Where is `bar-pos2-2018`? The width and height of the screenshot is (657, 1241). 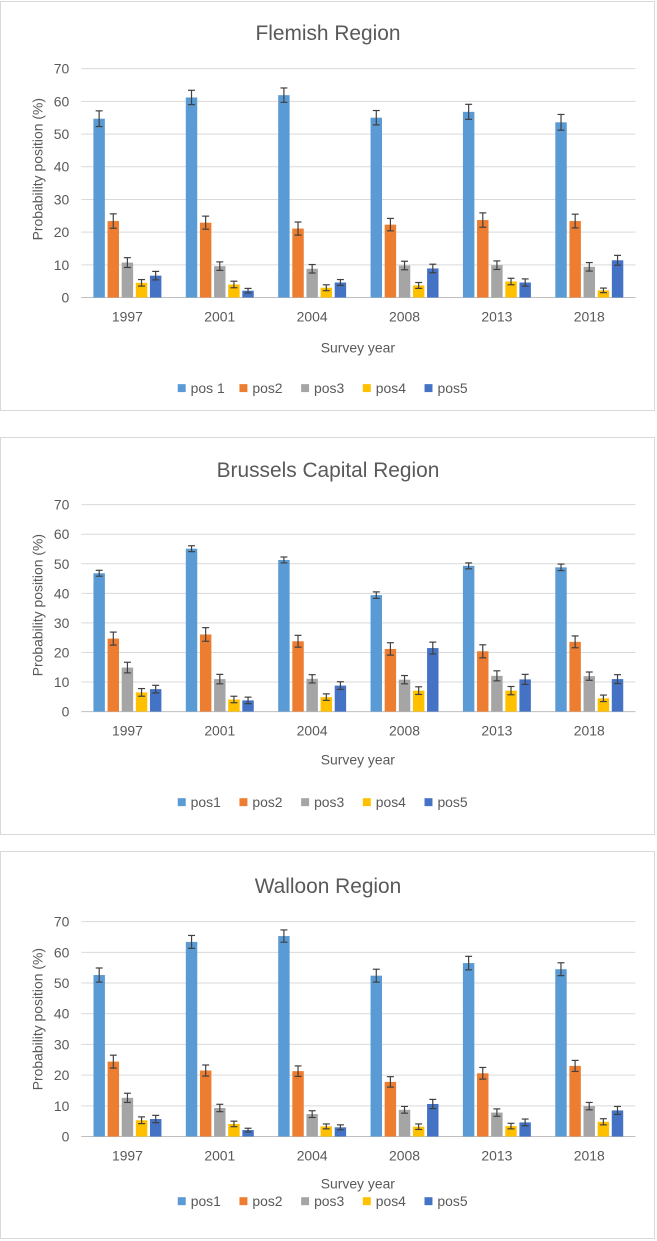
bar-pos2-2018 is located at coordinates (575, 259).